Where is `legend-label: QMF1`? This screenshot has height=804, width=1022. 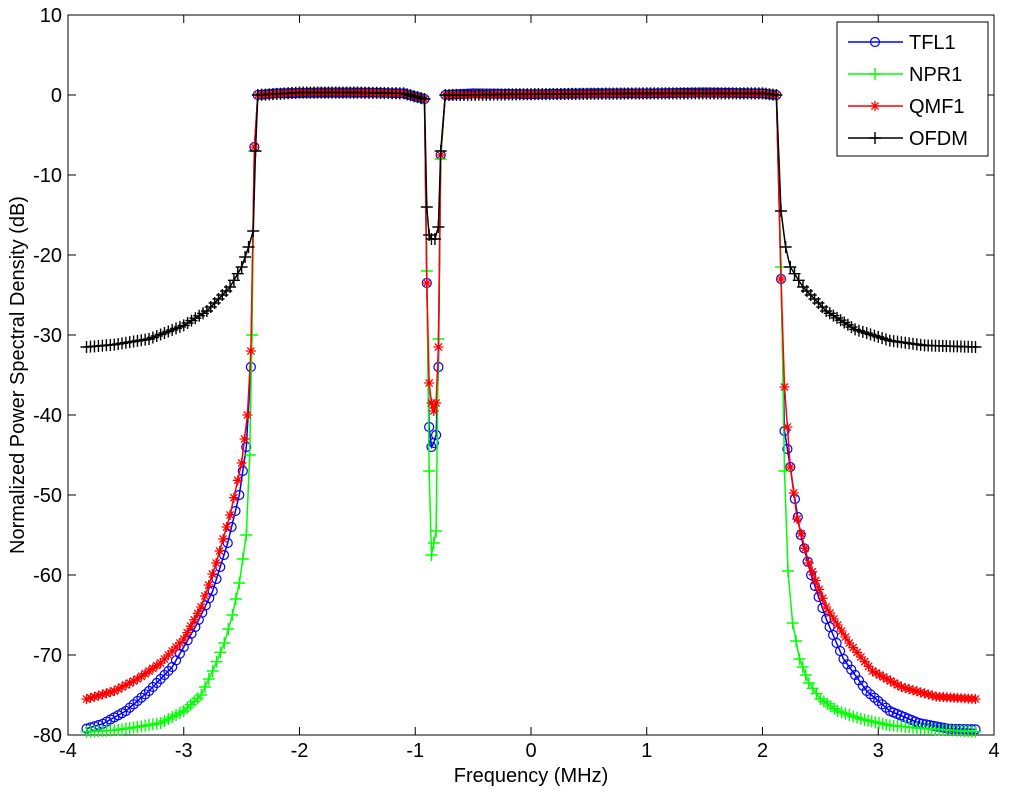
legend-label: QMF1 is located at coordinates (937, 107).